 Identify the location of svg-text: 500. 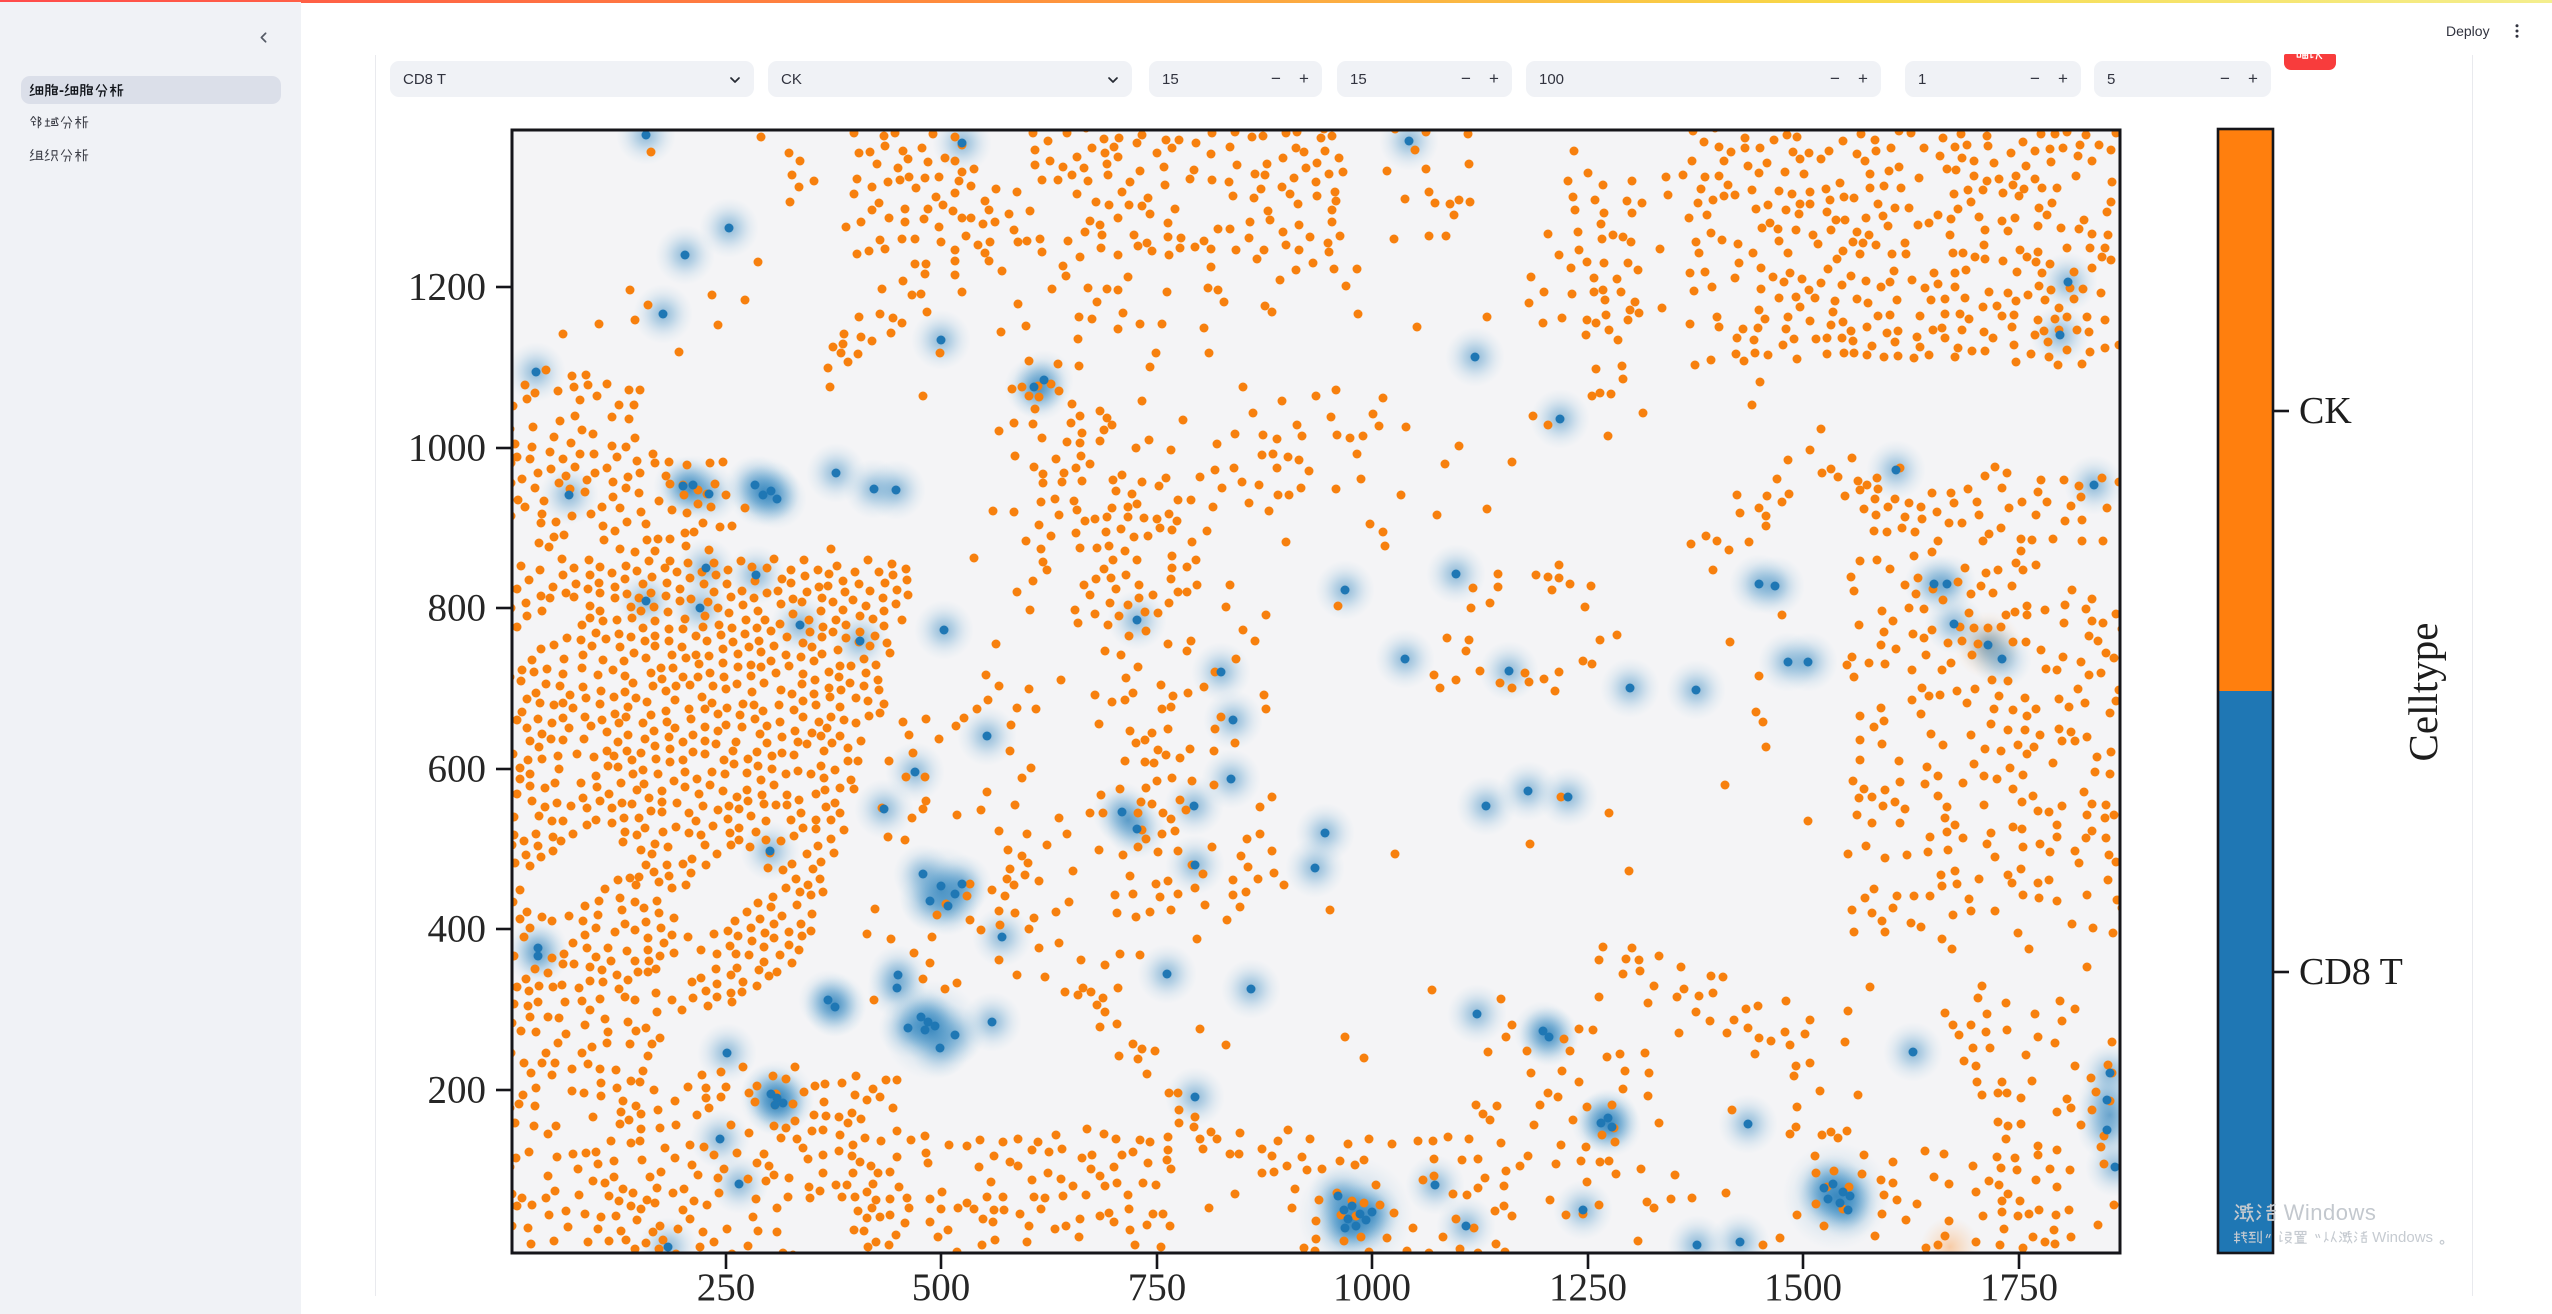
(941, 1287).